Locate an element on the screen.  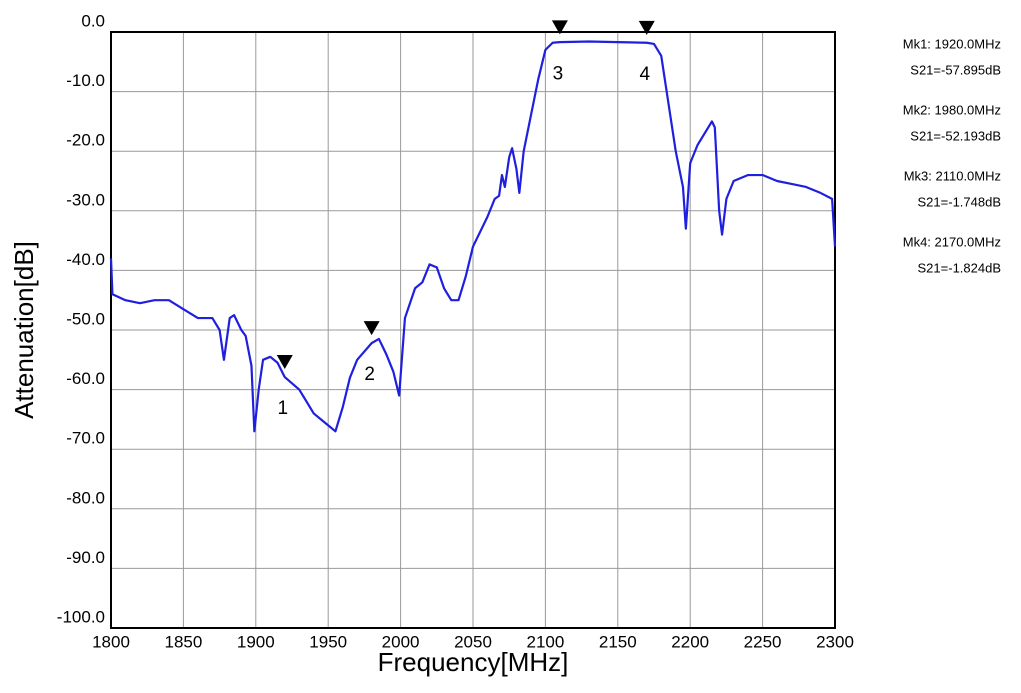
y-tick-label: -70.0 is located at coordinates (85, 438).